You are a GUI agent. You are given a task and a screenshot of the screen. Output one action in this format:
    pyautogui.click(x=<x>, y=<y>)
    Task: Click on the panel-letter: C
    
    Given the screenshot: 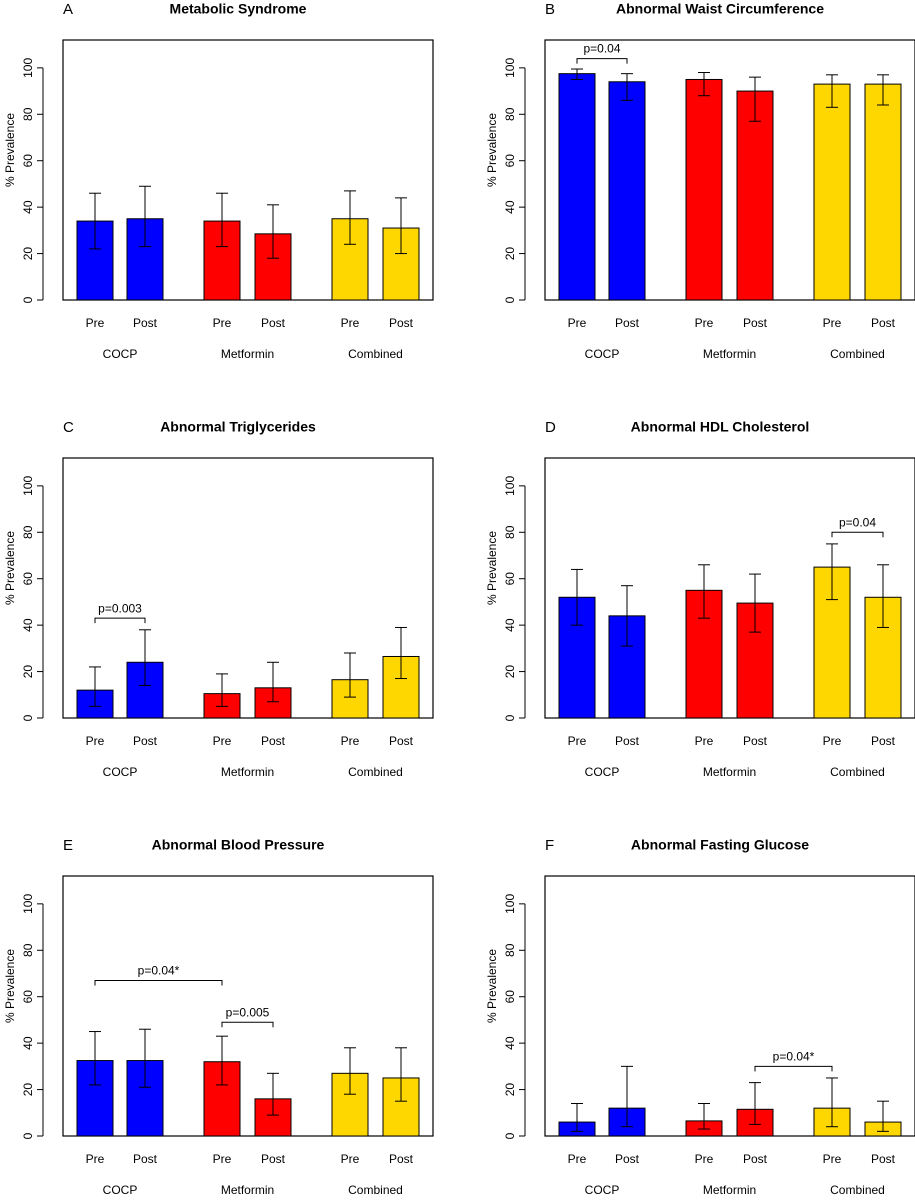 What is the action you would take?
    pyautogui.click(x=68, y=427)
    